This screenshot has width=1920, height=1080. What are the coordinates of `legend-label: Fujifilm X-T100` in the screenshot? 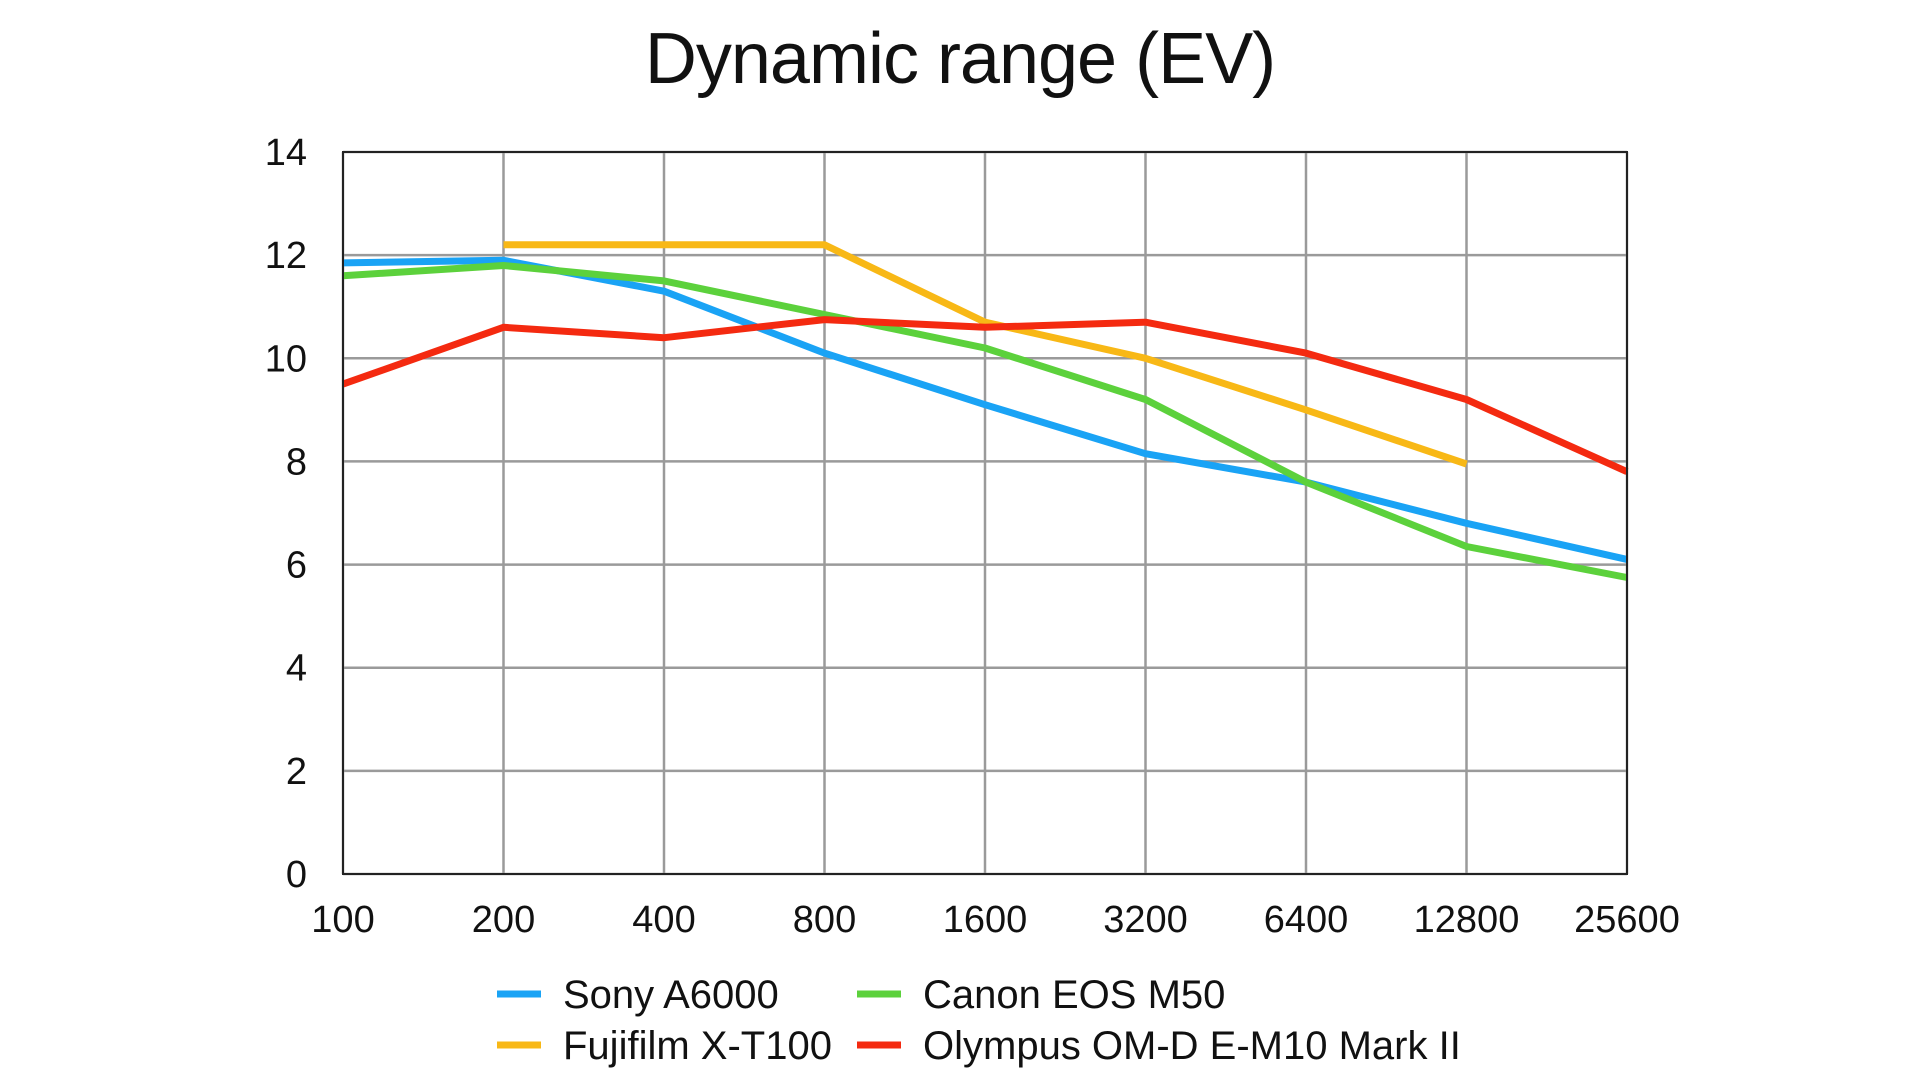 It's located at (697, 1046).